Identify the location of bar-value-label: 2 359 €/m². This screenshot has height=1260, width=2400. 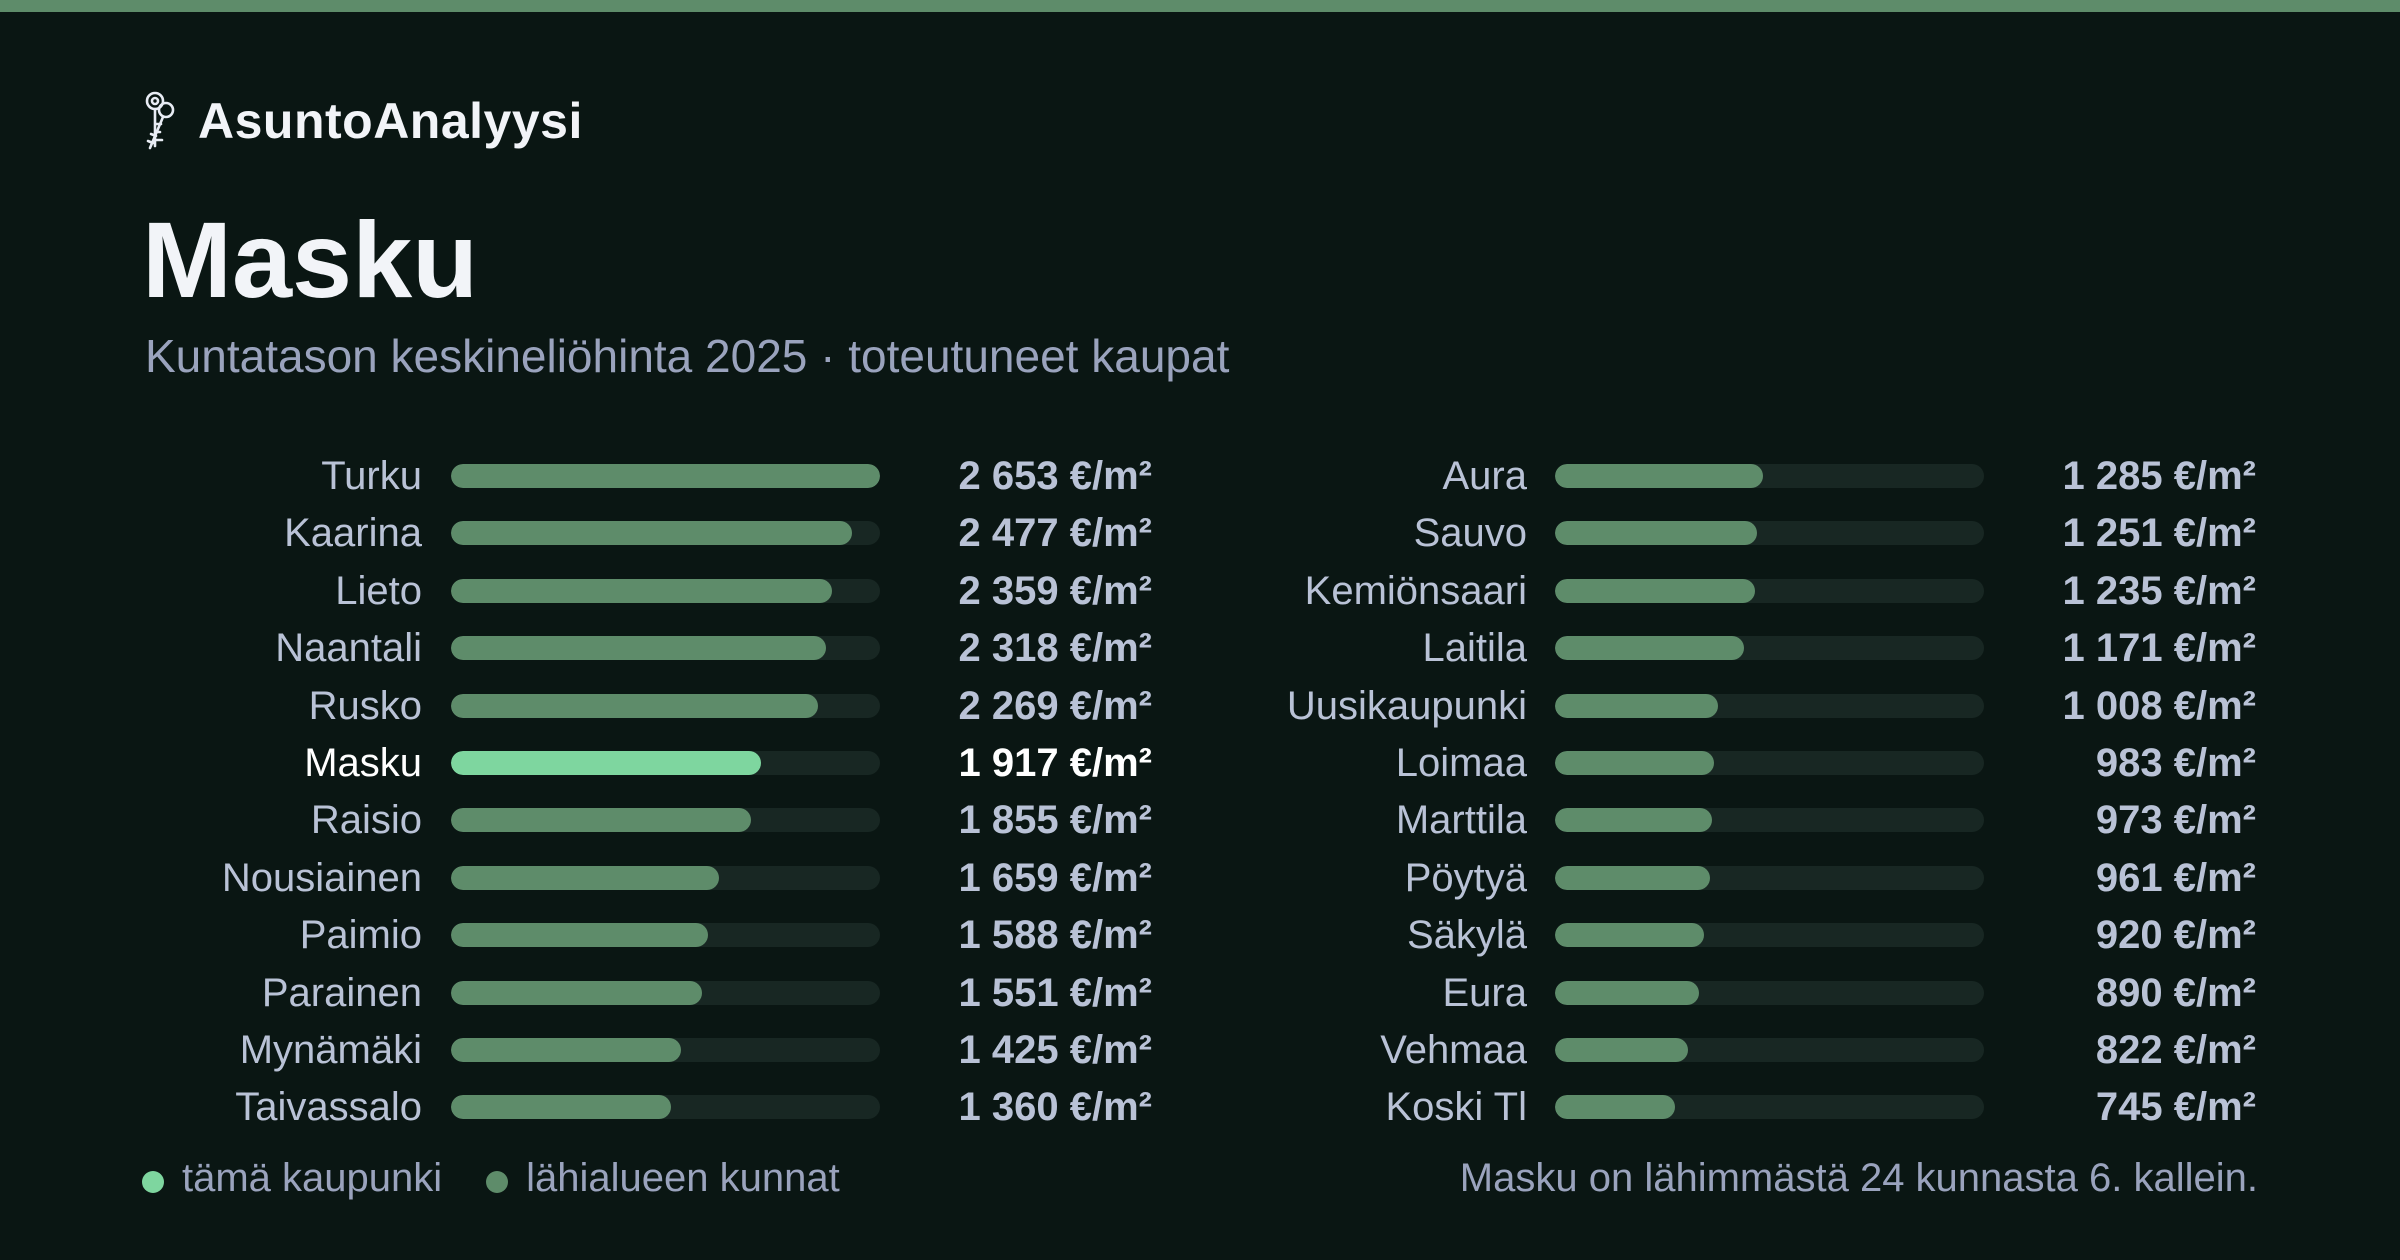
(1055, 591).